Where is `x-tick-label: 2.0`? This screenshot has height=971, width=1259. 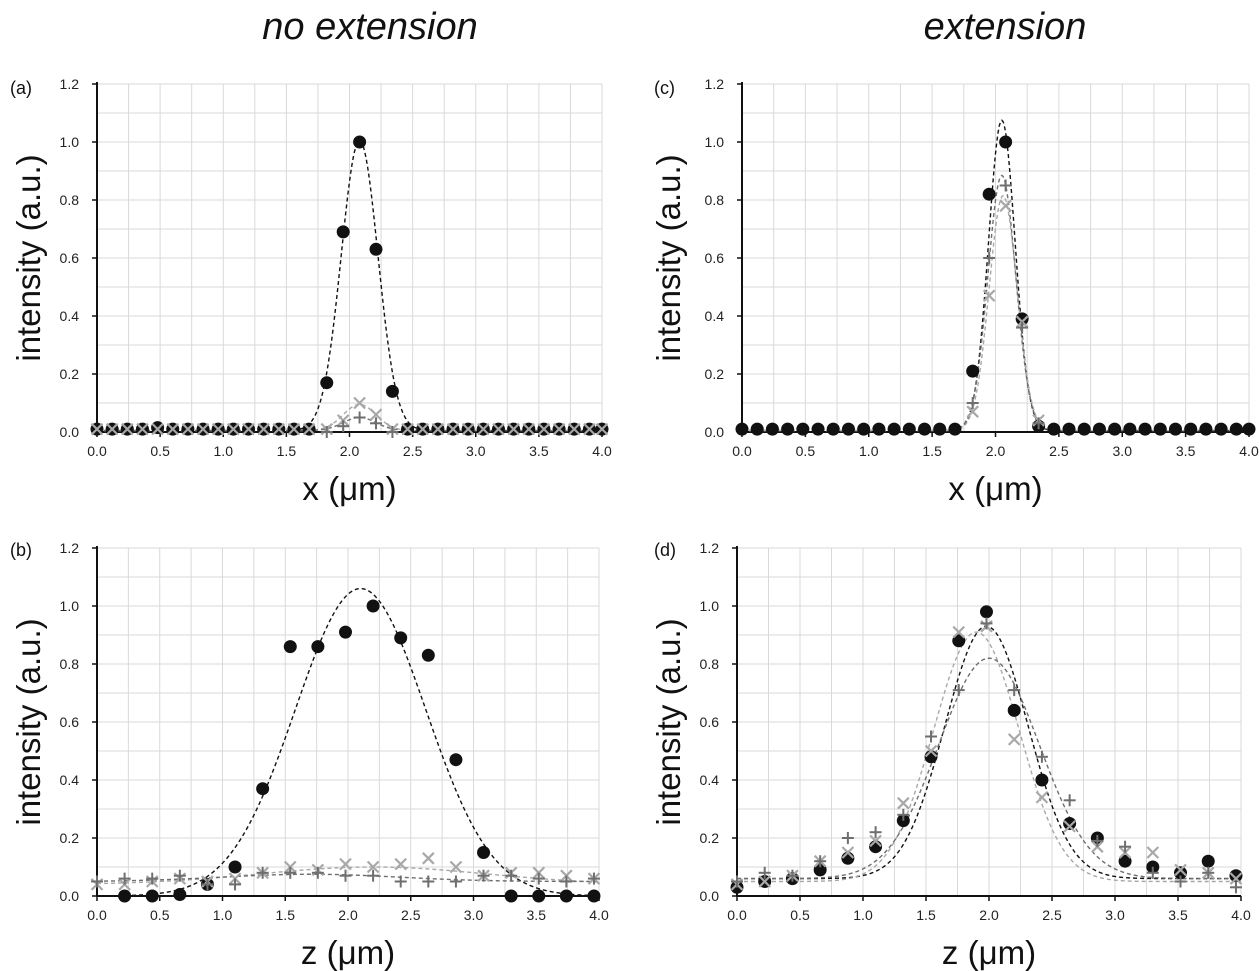 x-tick-label: 2.0 is located at coordinates (989, 915).